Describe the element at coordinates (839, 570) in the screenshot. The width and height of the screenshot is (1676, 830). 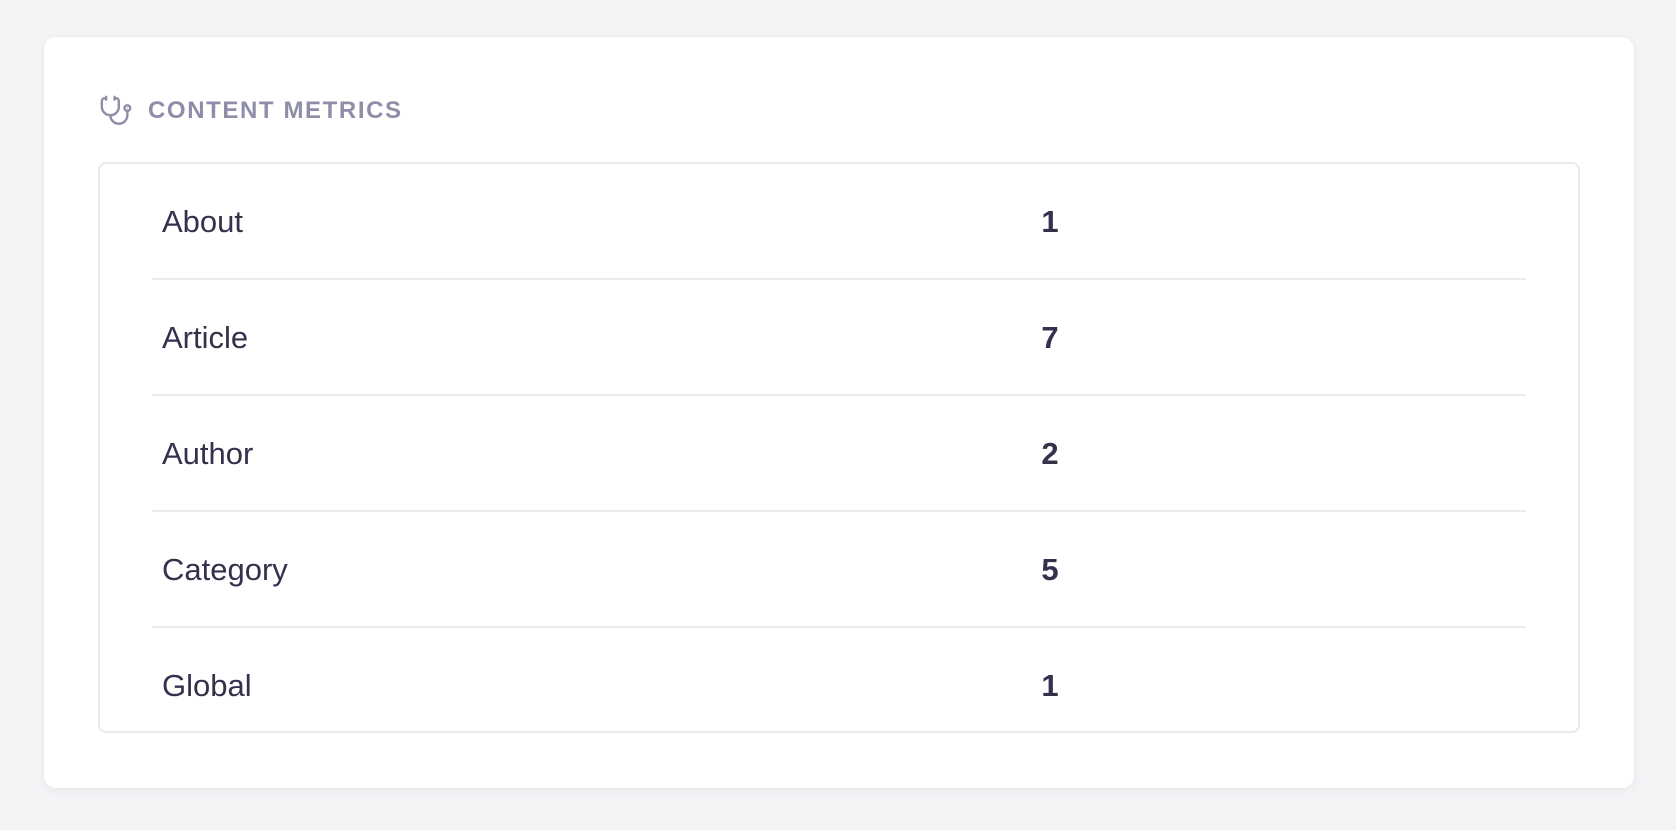
I see `metric-row-category: Category 5` at that location.